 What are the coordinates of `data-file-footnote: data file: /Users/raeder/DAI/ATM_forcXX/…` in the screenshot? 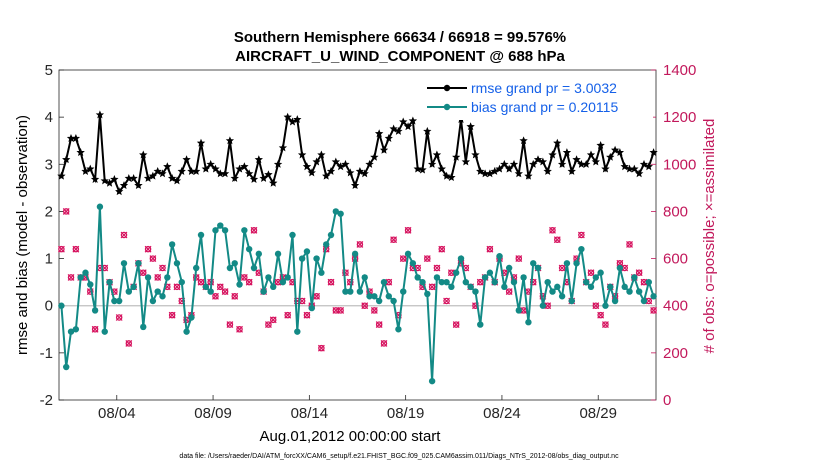 It's located at (399, 456).